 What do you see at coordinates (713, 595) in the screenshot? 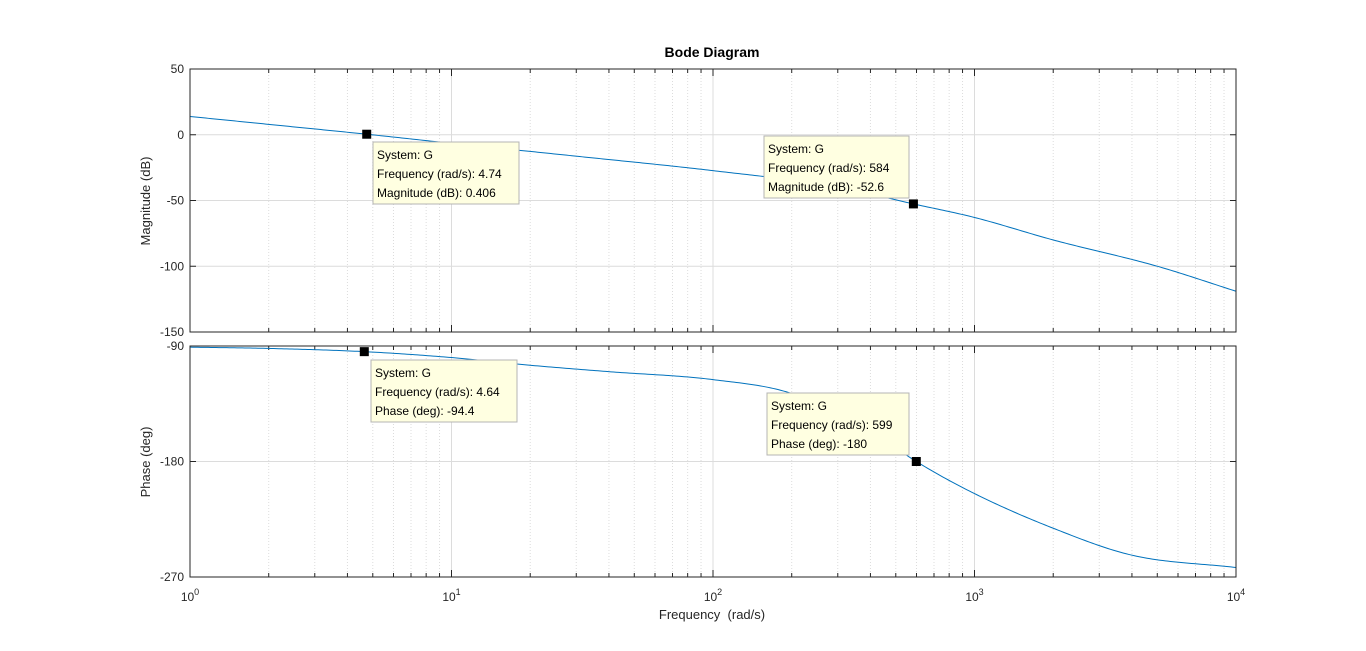
I see `x-tick-label: 10²` at bounding box center [713, 595].